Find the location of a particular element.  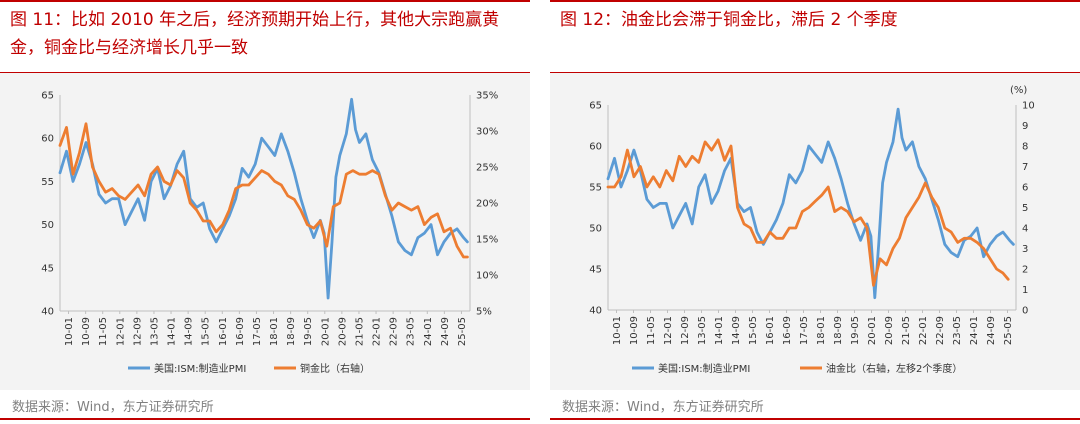

y-right-tick-label: 2 is located at coordinates (1025, 270).